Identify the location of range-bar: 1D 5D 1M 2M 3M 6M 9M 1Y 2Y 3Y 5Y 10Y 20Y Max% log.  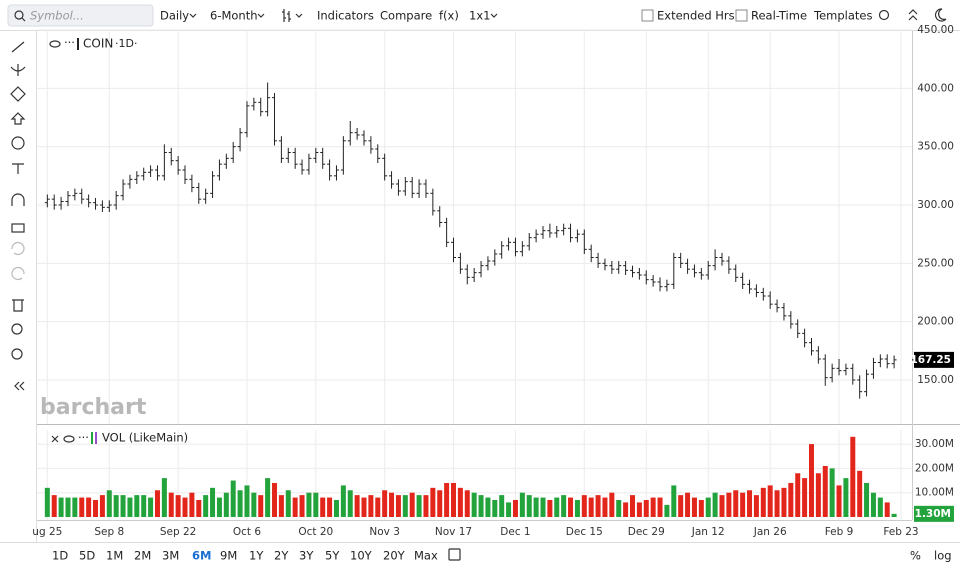
(480, 552).